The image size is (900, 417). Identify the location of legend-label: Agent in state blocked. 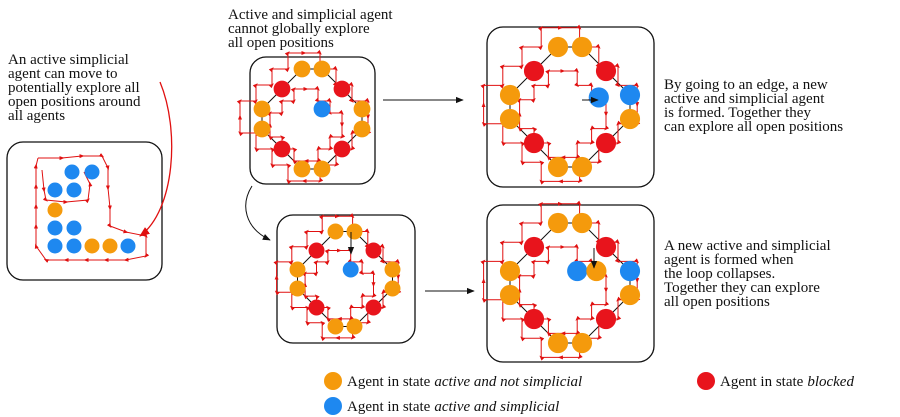
(787, 382).